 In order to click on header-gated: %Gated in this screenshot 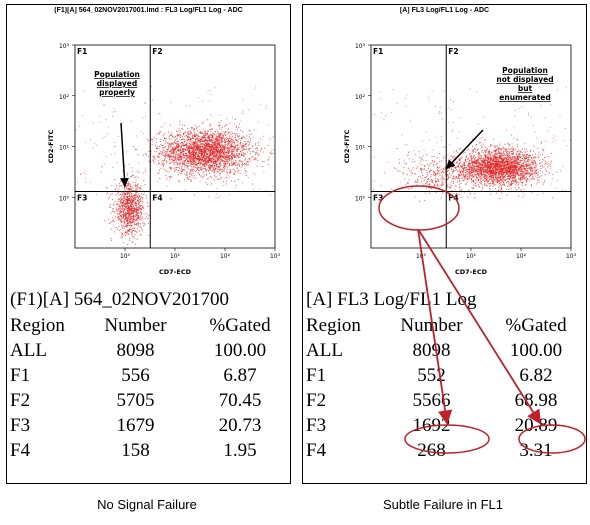, I will do `click(240, 325)`.